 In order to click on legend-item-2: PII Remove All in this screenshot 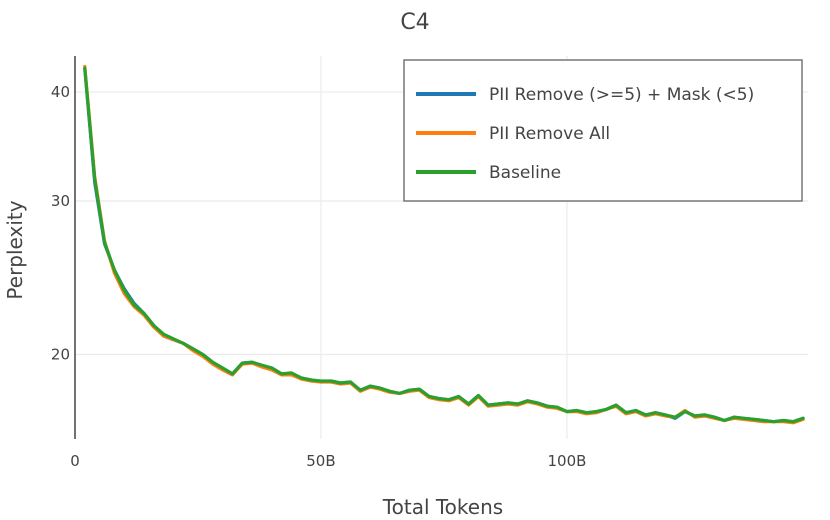, I will do `click(513, 134)`.